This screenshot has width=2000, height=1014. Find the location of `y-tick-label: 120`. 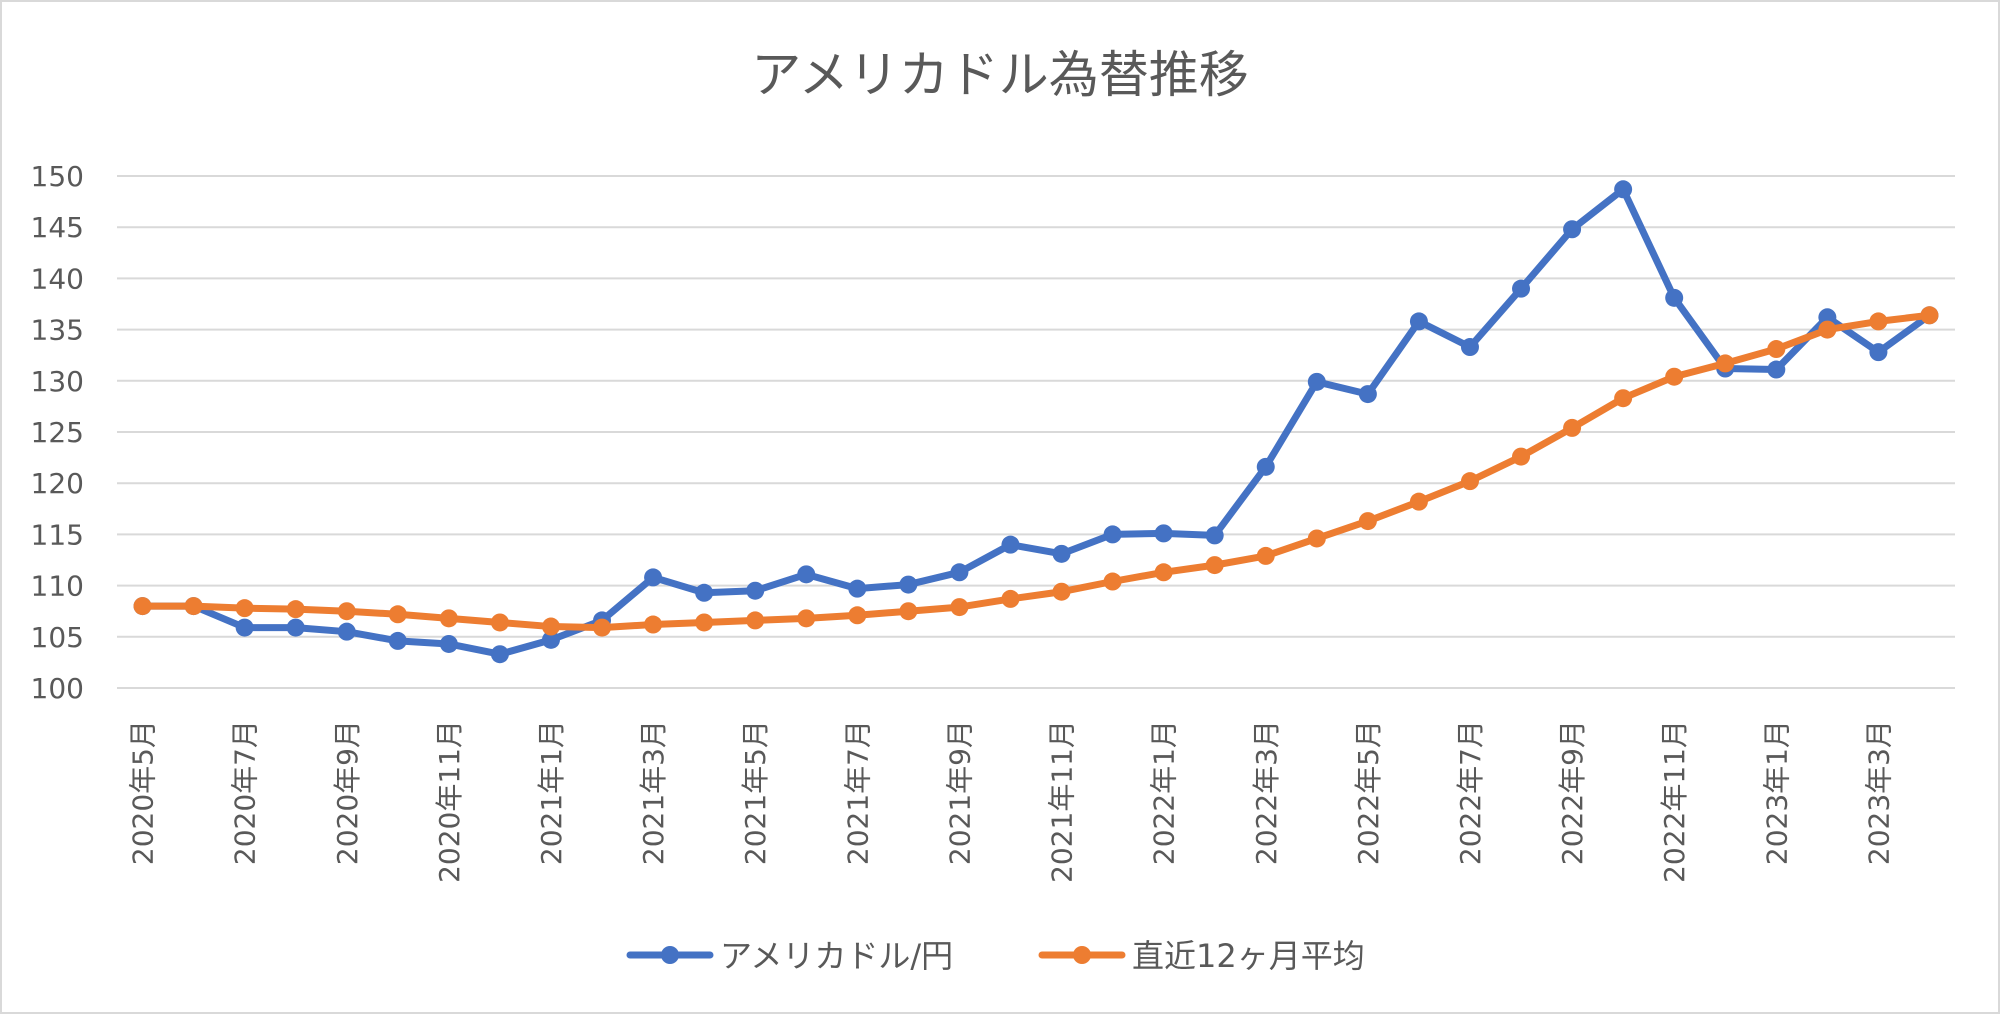

y-tick-label: 120 is located at coordinates (57, 483).